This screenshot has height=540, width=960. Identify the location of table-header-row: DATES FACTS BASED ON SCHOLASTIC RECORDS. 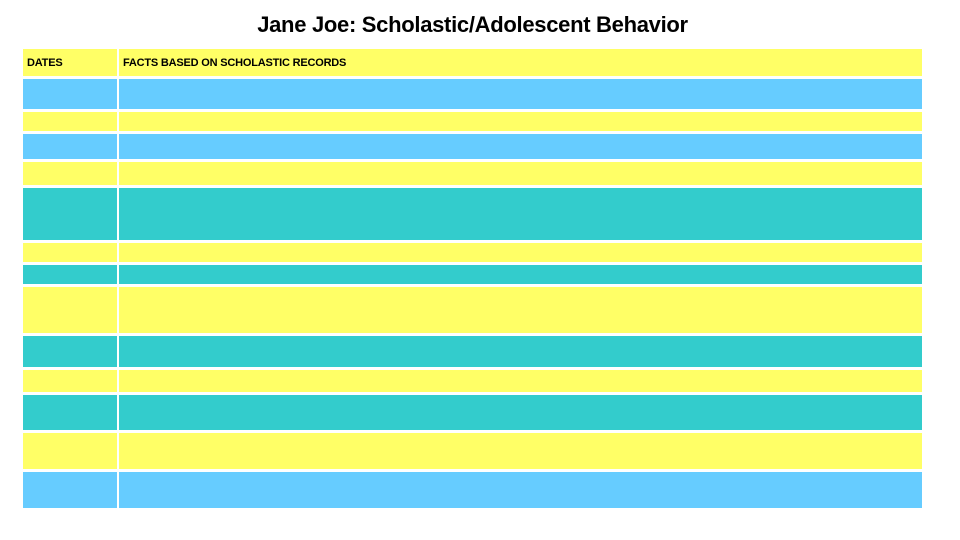
(472, 62).